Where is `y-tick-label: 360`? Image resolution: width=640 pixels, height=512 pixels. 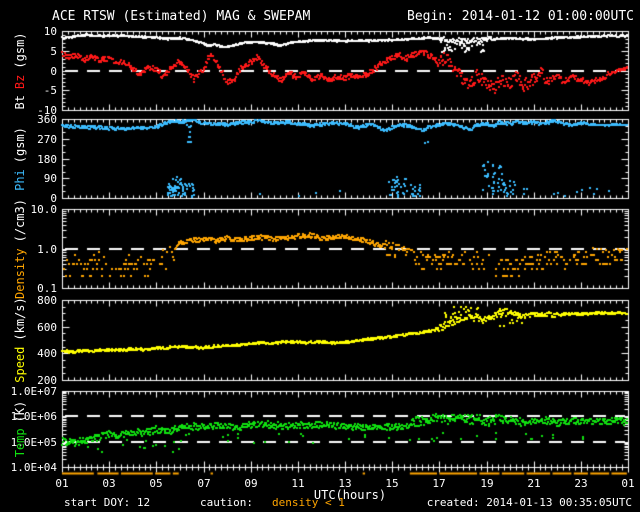 y-tick-label: 360 is located at coordinates (47, 119).